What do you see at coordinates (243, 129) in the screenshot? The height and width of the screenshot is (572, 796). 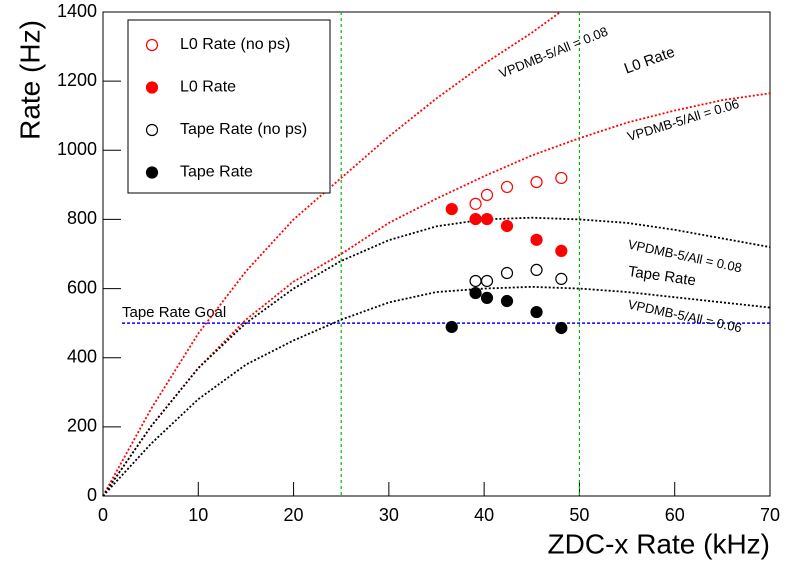 I see `legend-label: Tape Rate (no ps)` at bounding box center [243, 129].